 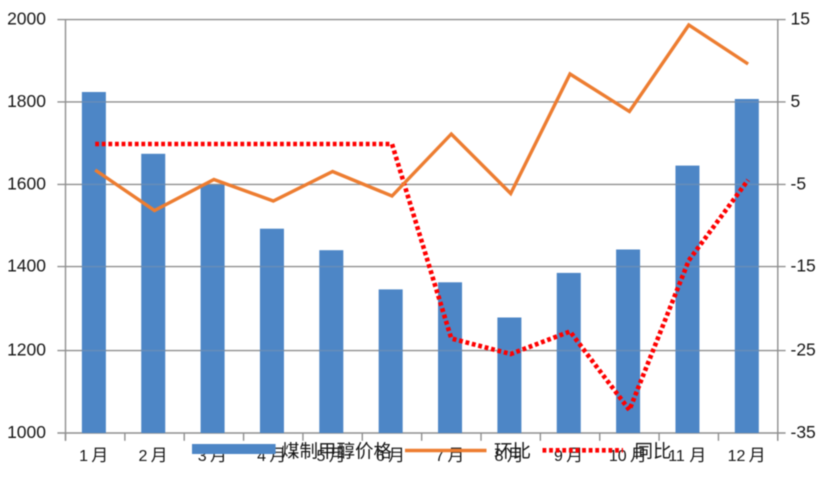 What do you see at coordinates (676, 456) in the screenshot?
I see `svg-text: 11` at bounding box center [676, 456].